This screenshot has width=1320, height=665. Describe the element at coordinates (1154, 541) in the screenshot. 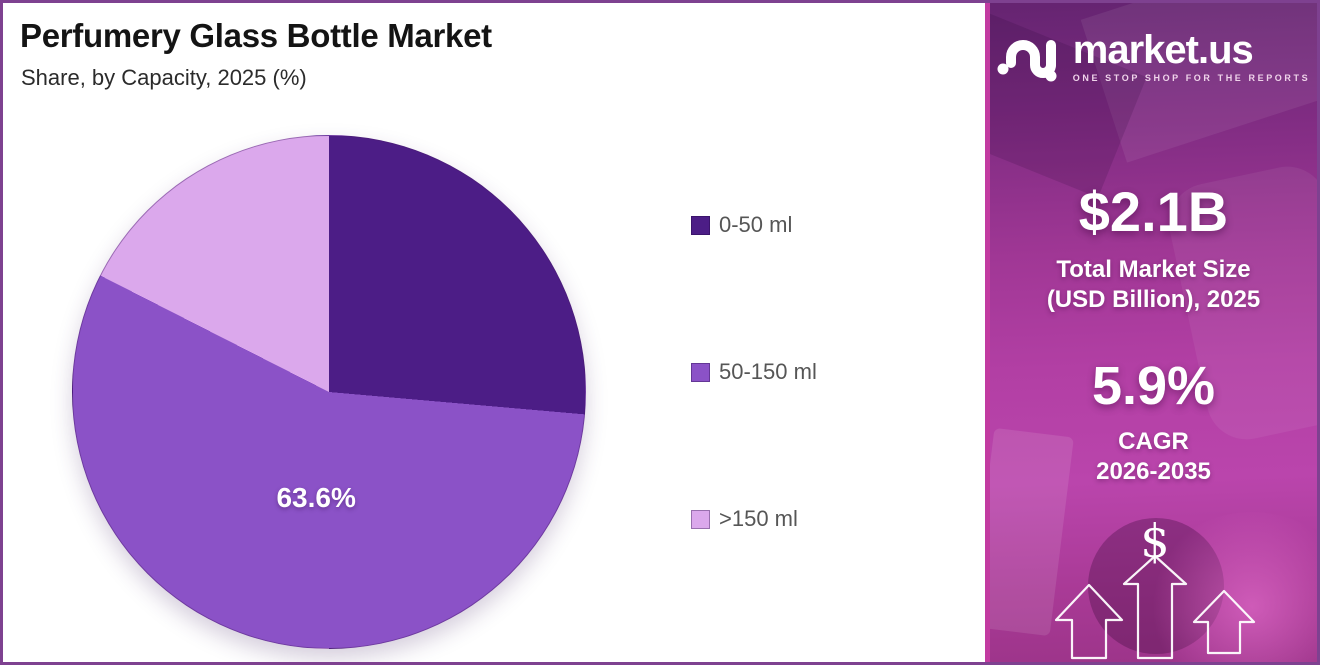

I see `dollar-sign-icon: $` at that location.